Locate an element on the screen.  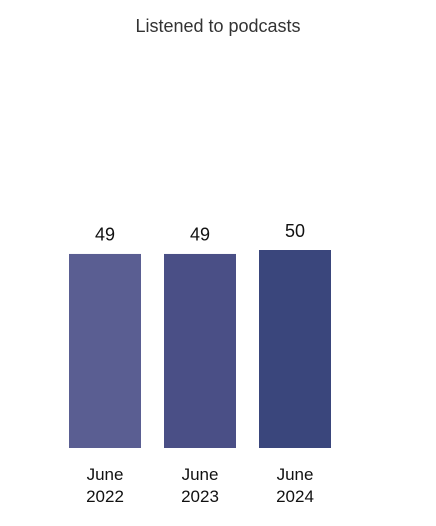
x-tick-label: June 2022 is located at coordinates (105, 485).